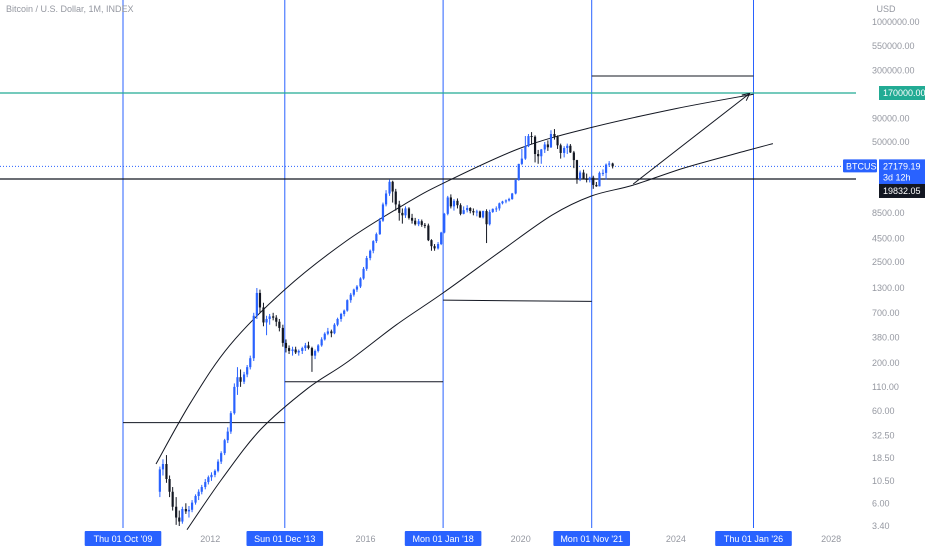 The image size is (932, 555). I want to click on price-tick-label: 200.00, so click(886, 363).